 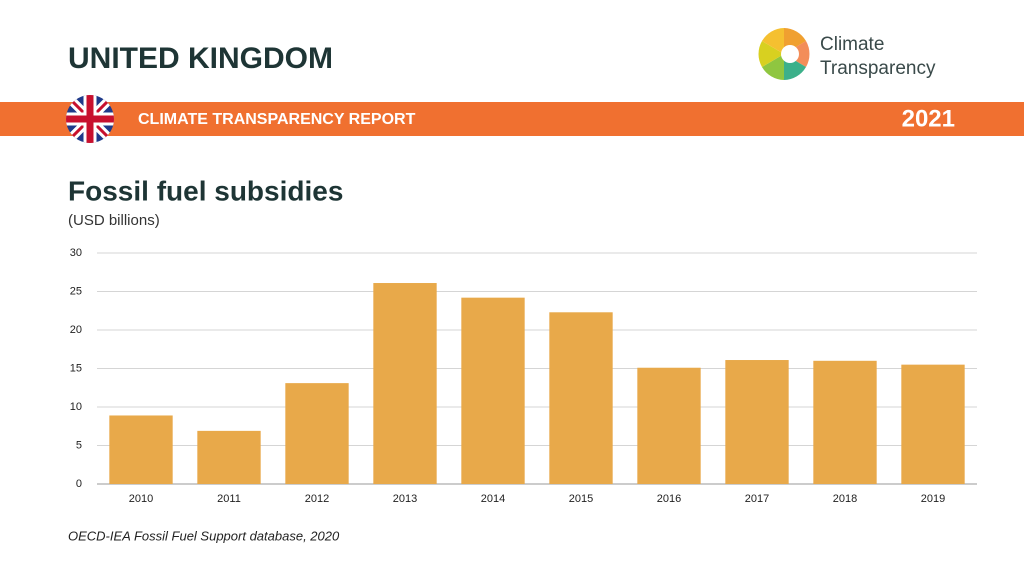 What do you see at coordinates (928, 118) in the screenshot?
I see `report-year: 2021` at bounding box center [928, 118].